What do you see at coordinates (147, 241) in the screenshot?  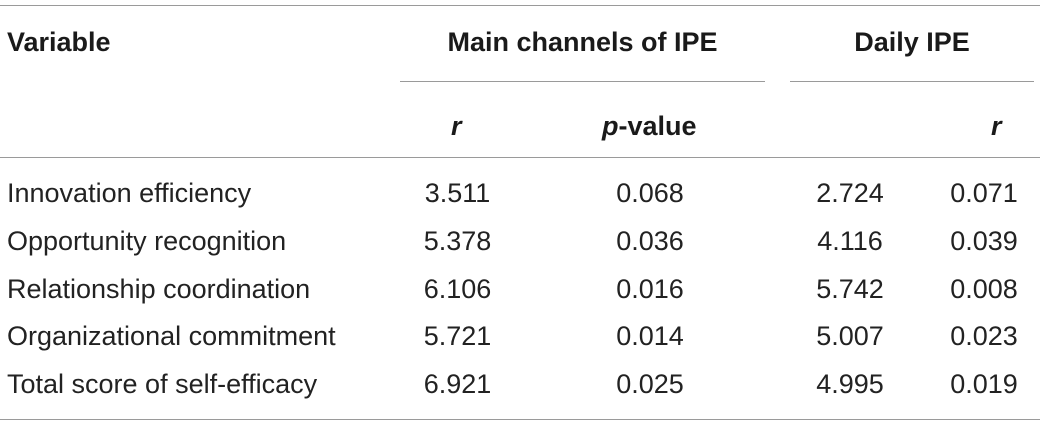 I see `row-variable: Opportunity recognition` at bounding box center [147, 241].